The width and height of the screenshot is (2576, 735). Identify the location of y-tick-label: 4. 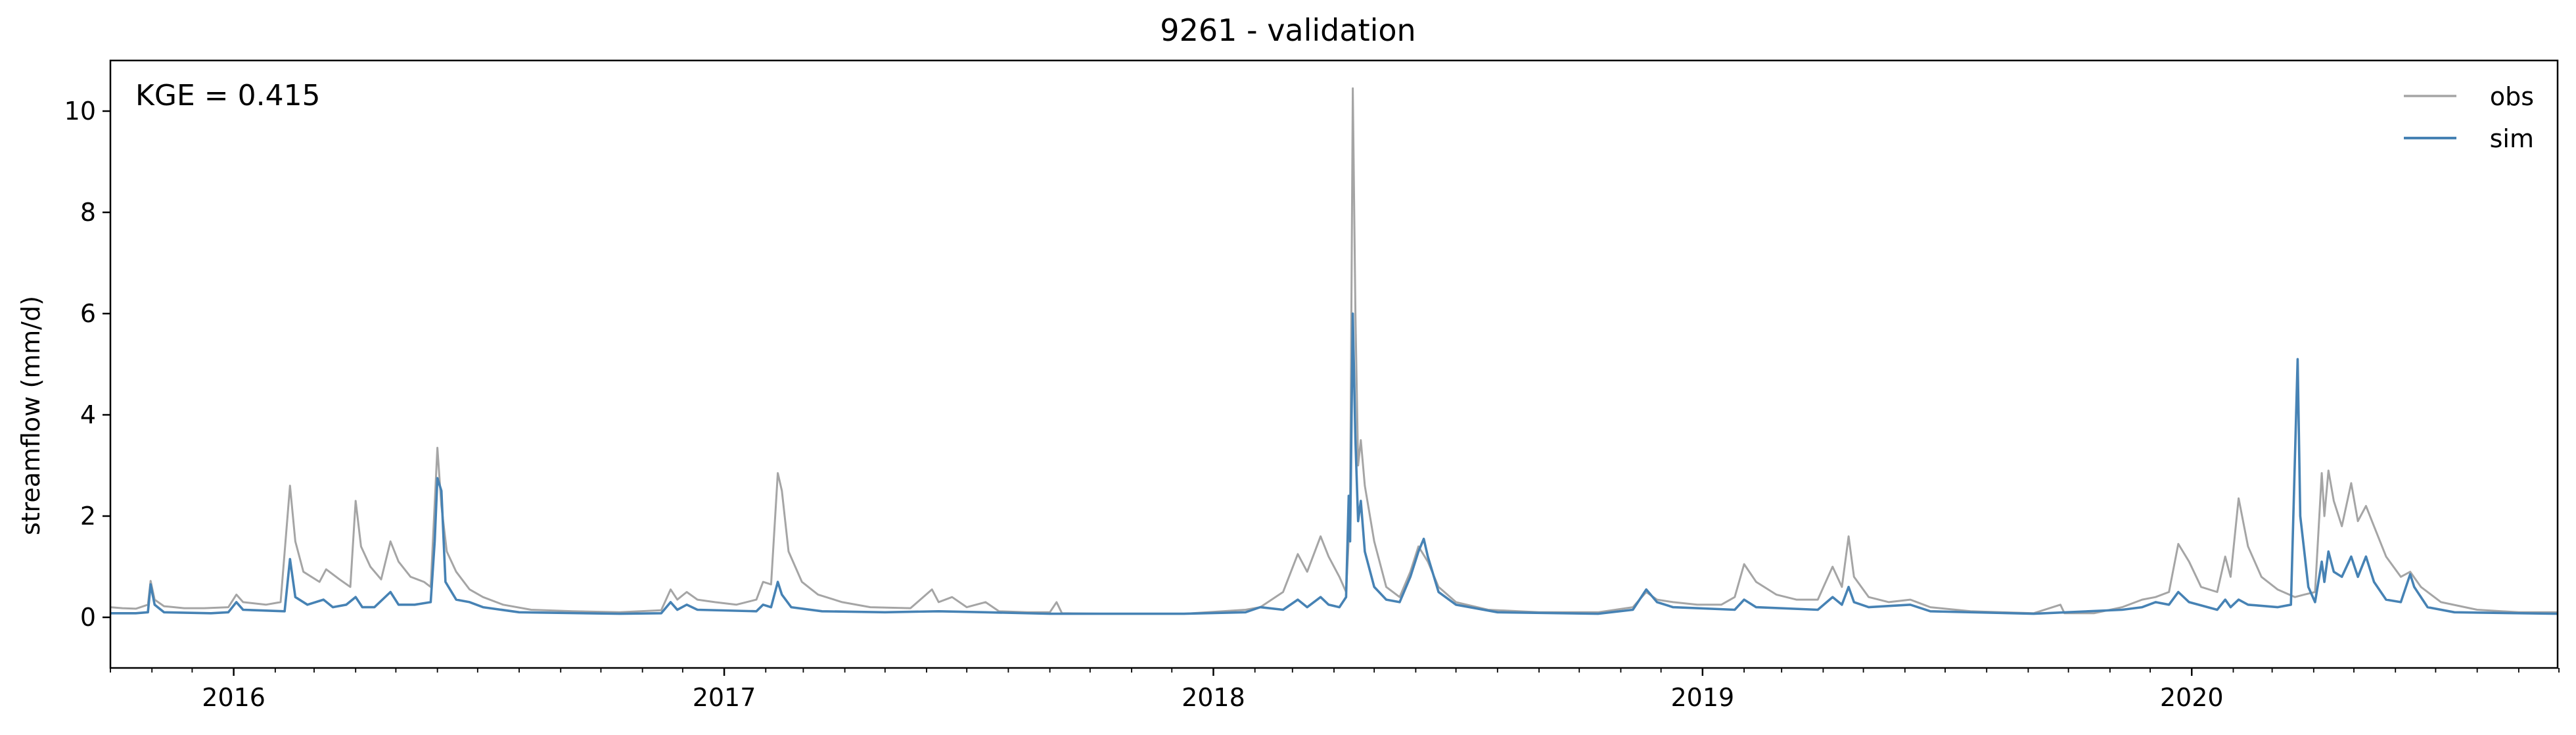
(88, 414).